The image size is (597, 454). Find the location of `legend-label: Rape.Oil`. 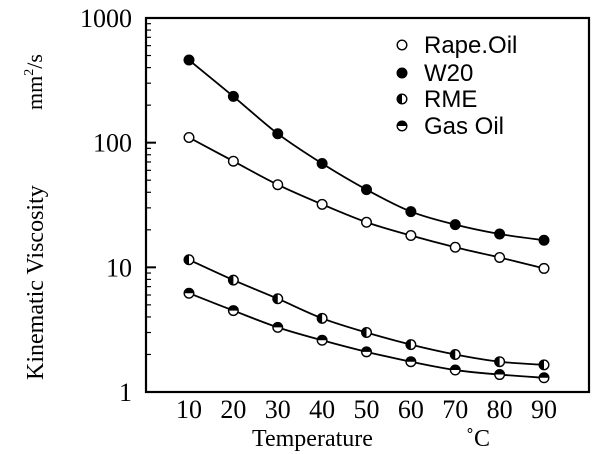

legend-label: Rape.Oil is located at coordinates (470, 45).